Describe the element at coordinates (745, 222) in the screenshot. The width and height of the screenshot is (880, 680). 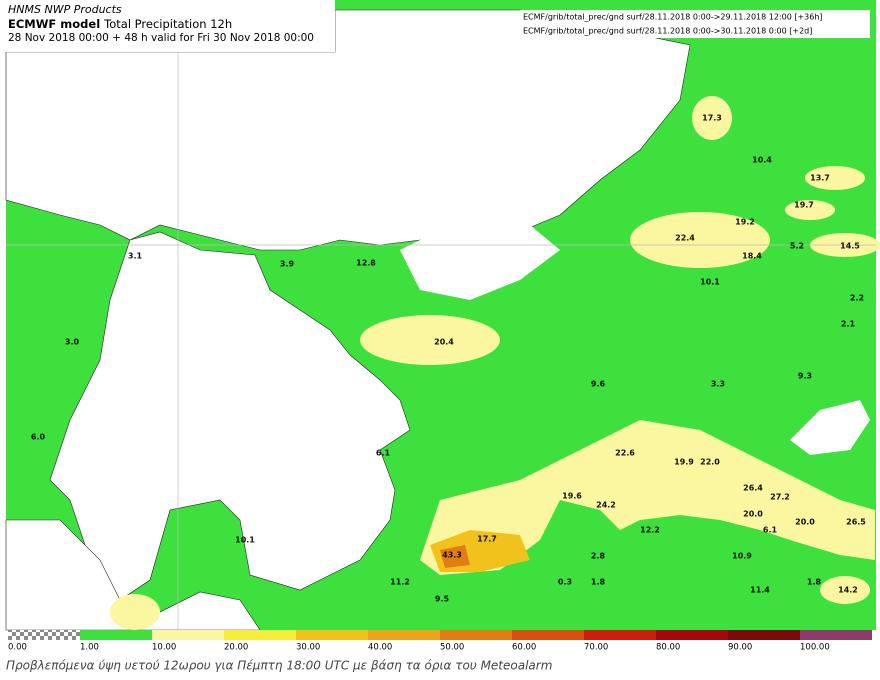
I see `precip-value: 19.2` at that location.